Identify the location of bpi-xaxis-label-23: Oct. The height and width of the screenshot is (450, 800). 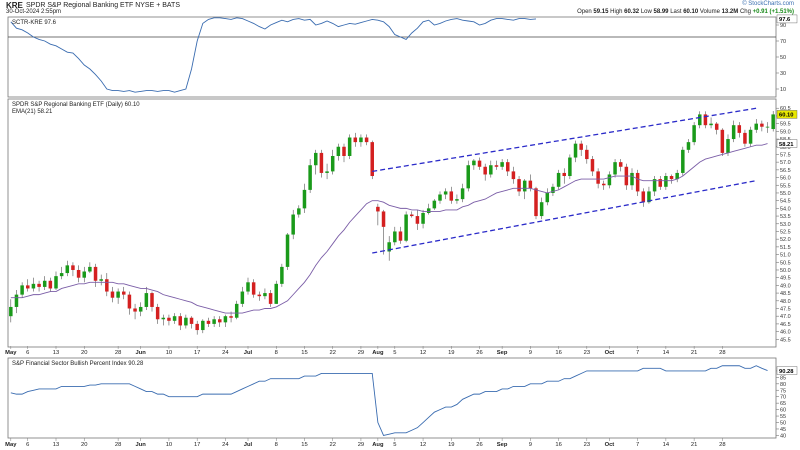
(610, 445).